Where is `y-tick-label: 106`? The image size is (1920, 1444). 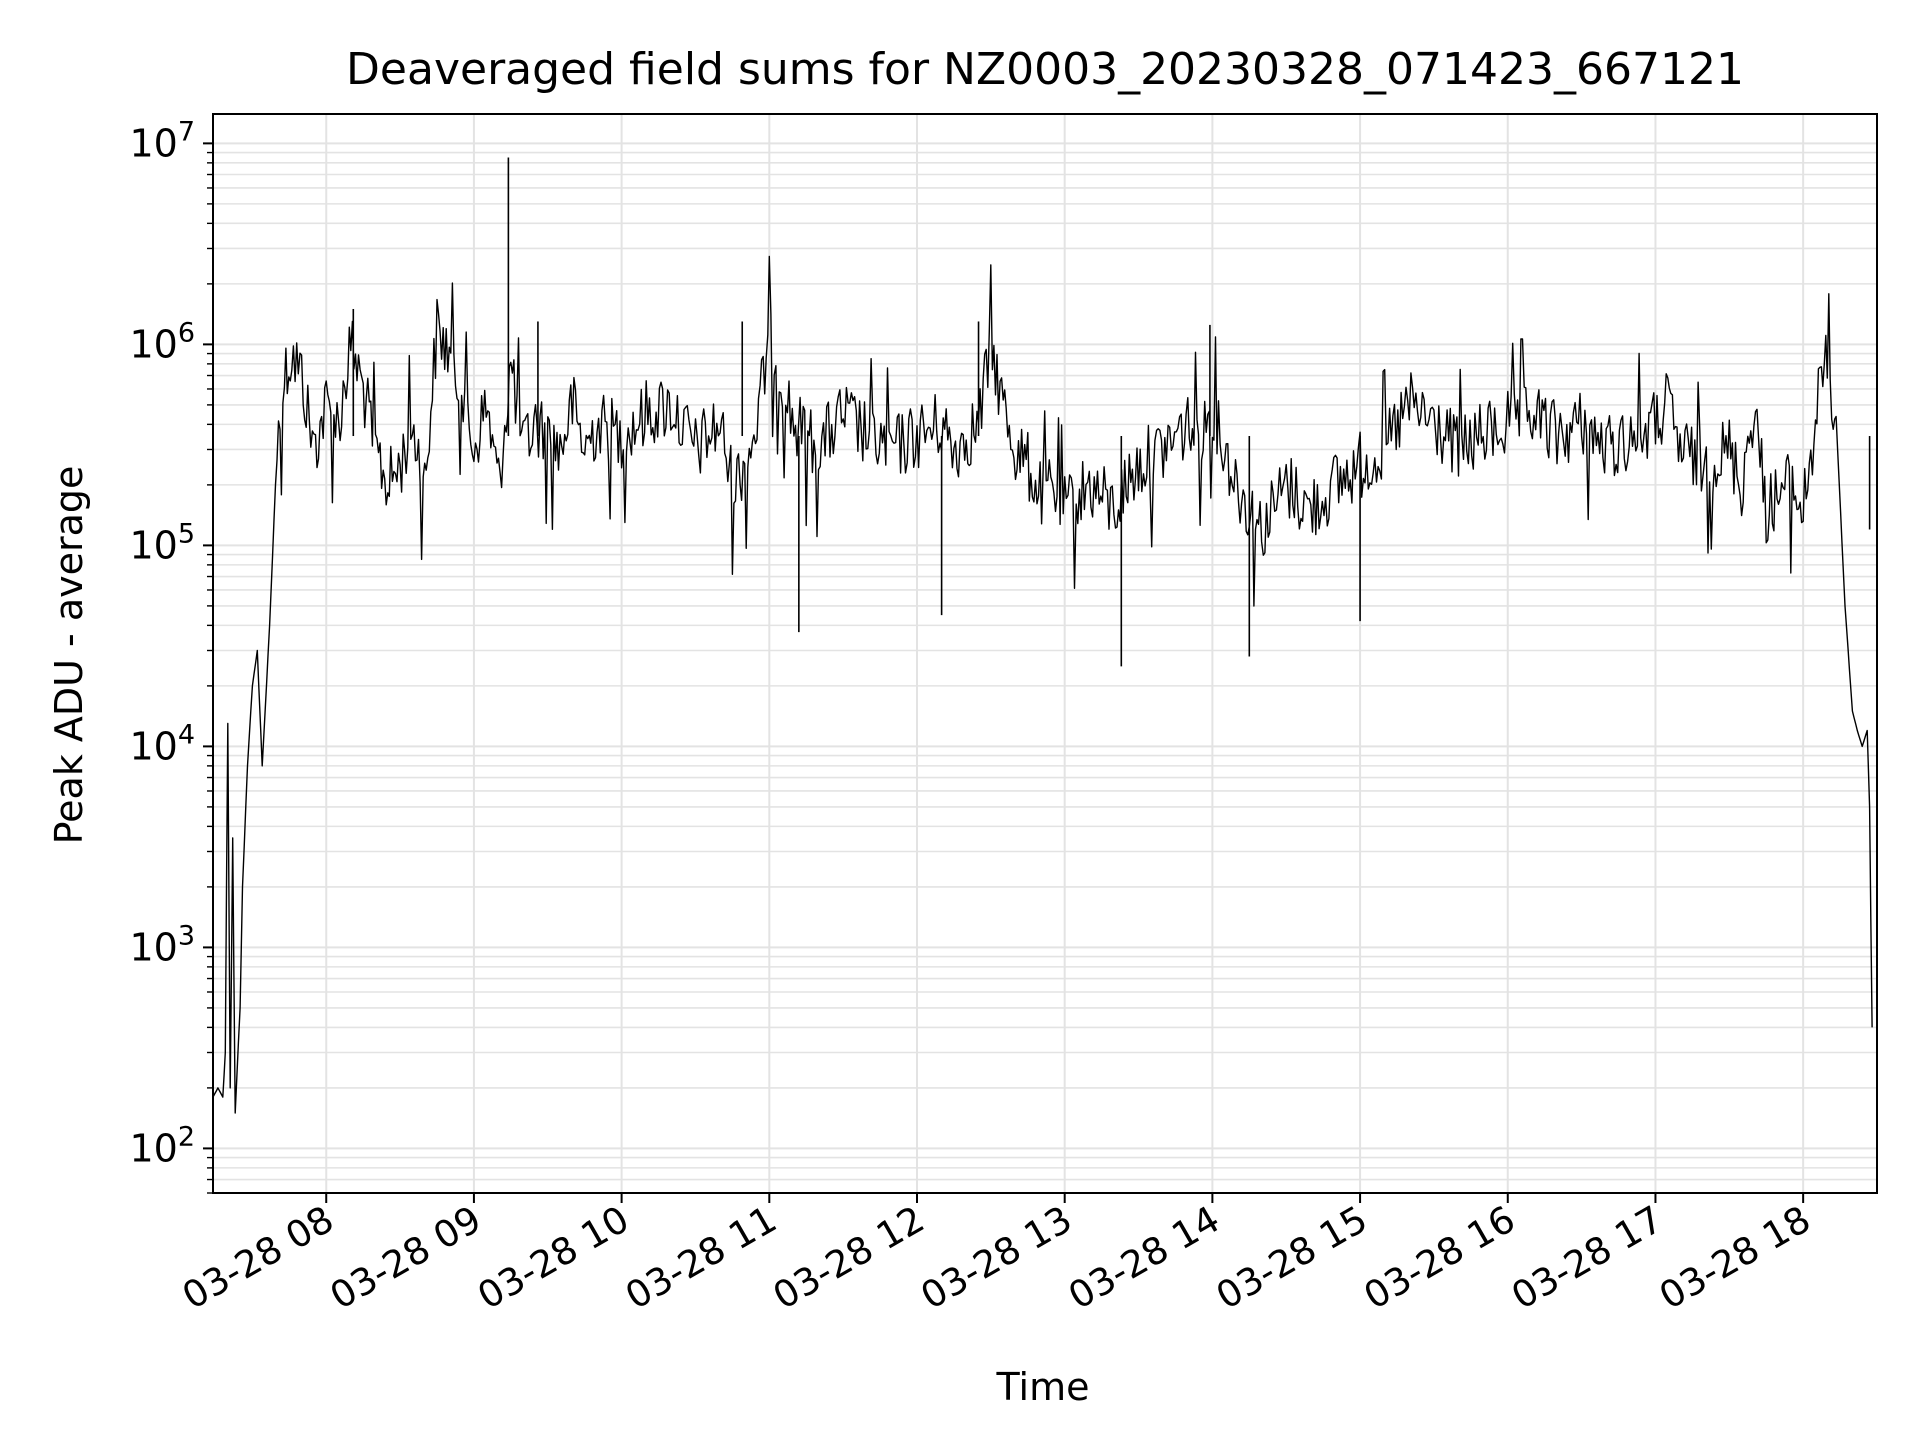
y-tick-label: 106 is located at coordinates (162, 341).